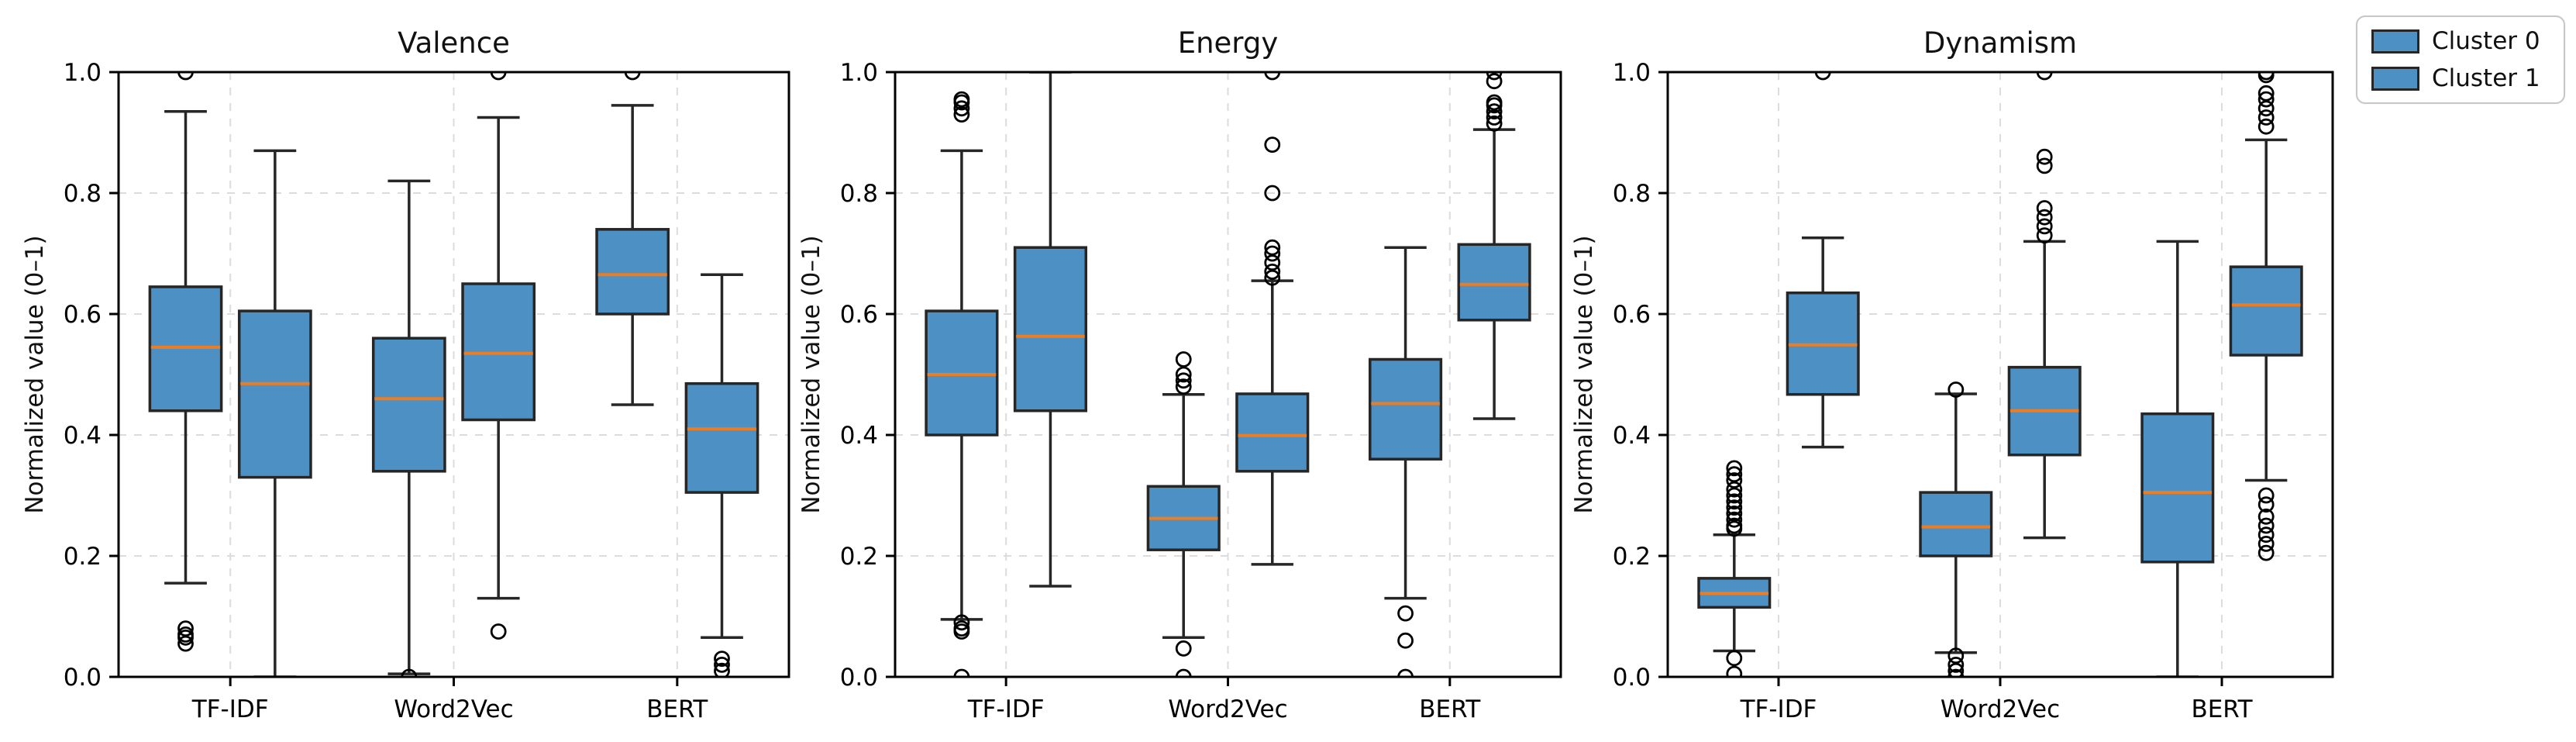 Image resolution: width=2576 pixels, height=742 pixels. I want to click on legend-label: Cluster 1, so click(2486, 78).